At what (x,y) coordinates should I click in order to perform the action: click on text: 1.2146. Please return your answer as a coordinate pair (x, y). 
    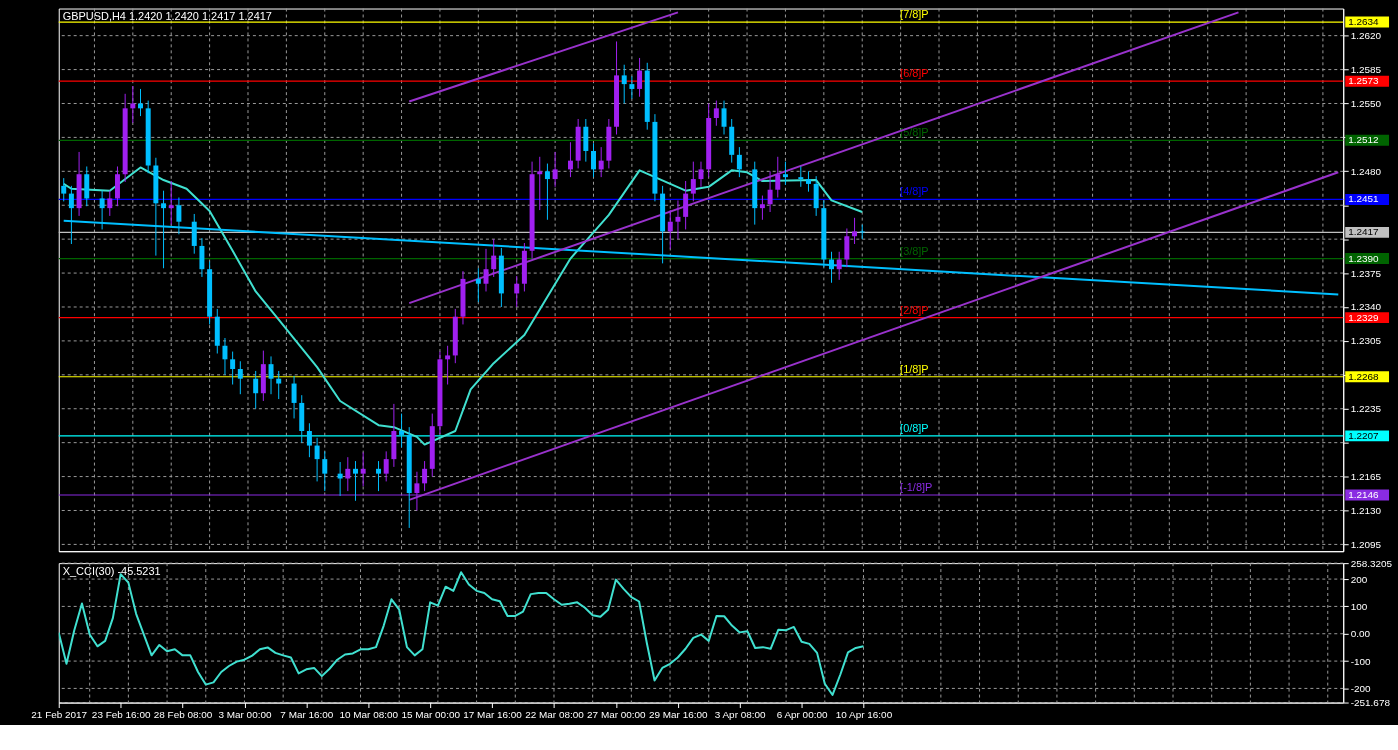
    Looking at the image, I should click on (1364, 494).